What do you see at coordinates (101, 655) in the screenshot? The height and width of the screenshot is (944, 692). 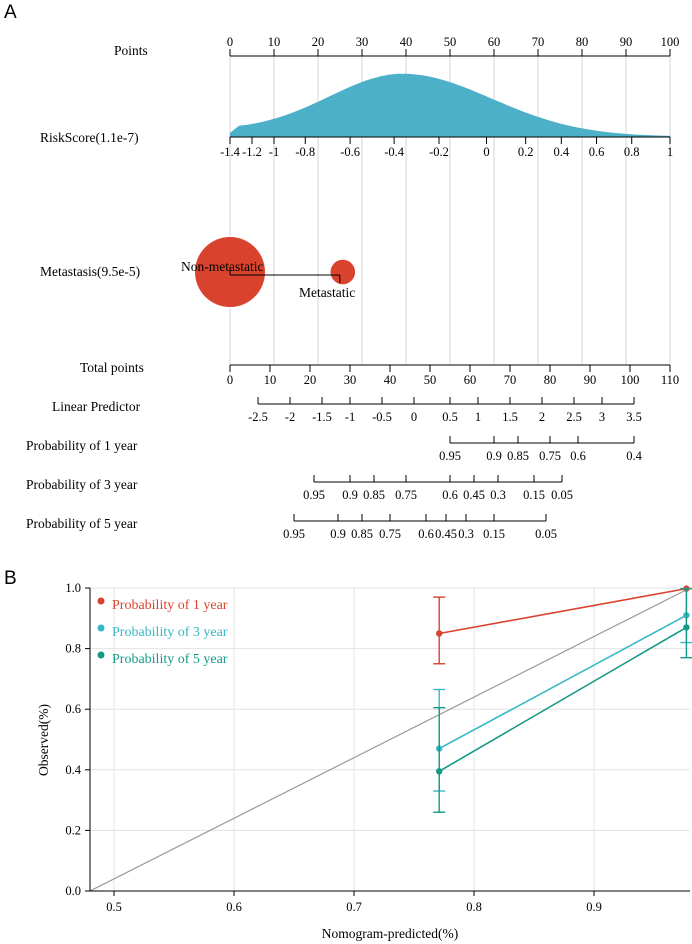 I see `legend-marker-5-year` at bounding box center [101, 655].